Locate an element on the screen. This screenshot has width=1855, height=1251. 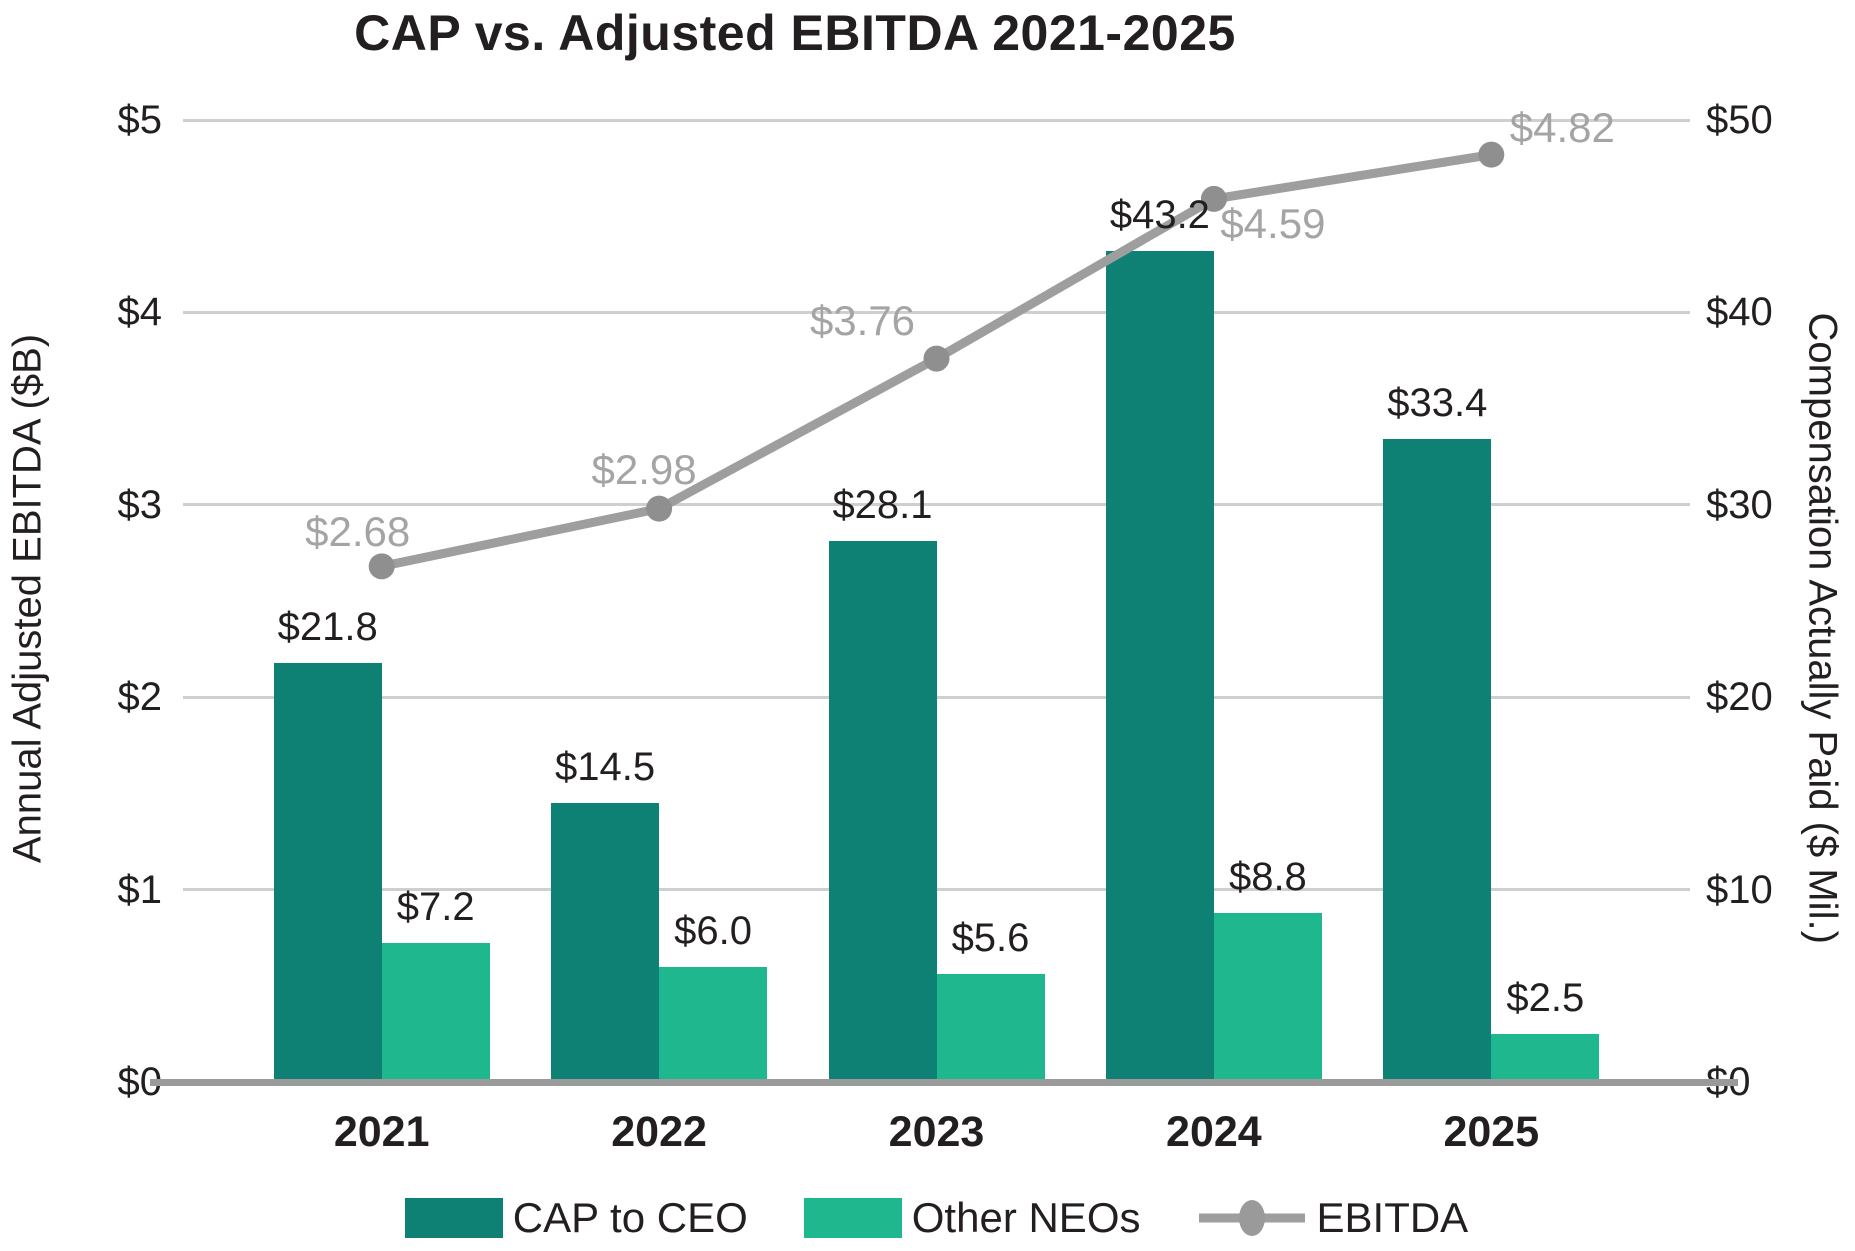
left-axis-tick: $4 is located at coordinates (140, 312).